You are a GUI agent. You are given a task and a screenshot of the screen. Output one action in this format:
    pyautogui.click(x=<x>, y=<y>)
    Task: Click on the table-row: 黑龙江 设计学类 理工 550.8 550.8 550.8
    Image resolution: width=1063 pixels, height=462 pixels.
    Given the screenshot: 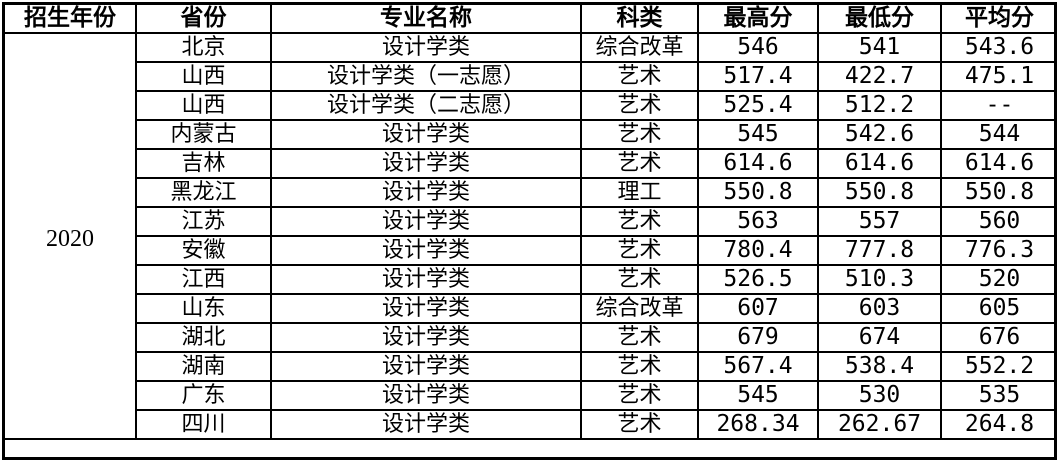 What is the action you would take?
    pyautogui.click(x=529, y=192)
    